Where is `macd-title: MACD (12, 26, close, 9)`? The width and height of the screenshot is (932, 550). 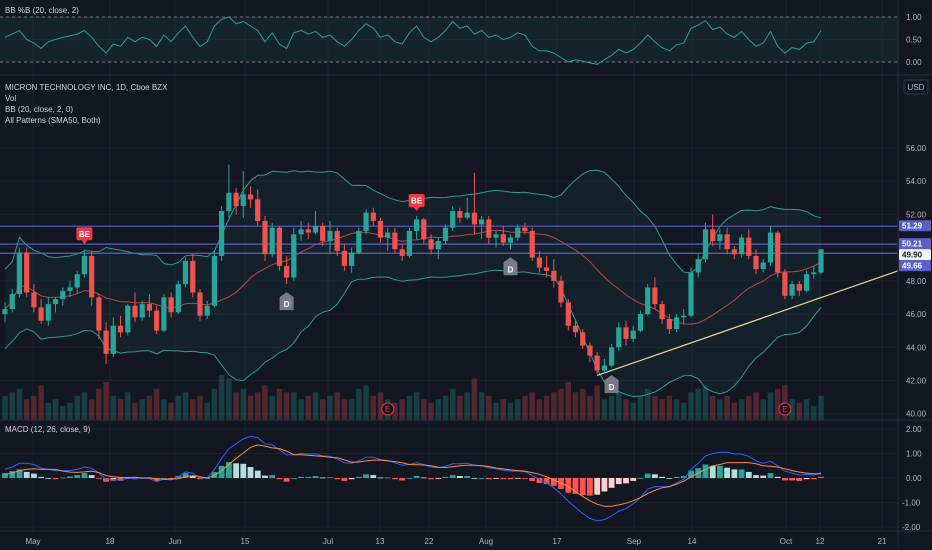 macd-title: MACD (12, 26, close, 9) is located at coordinates (48, 429).